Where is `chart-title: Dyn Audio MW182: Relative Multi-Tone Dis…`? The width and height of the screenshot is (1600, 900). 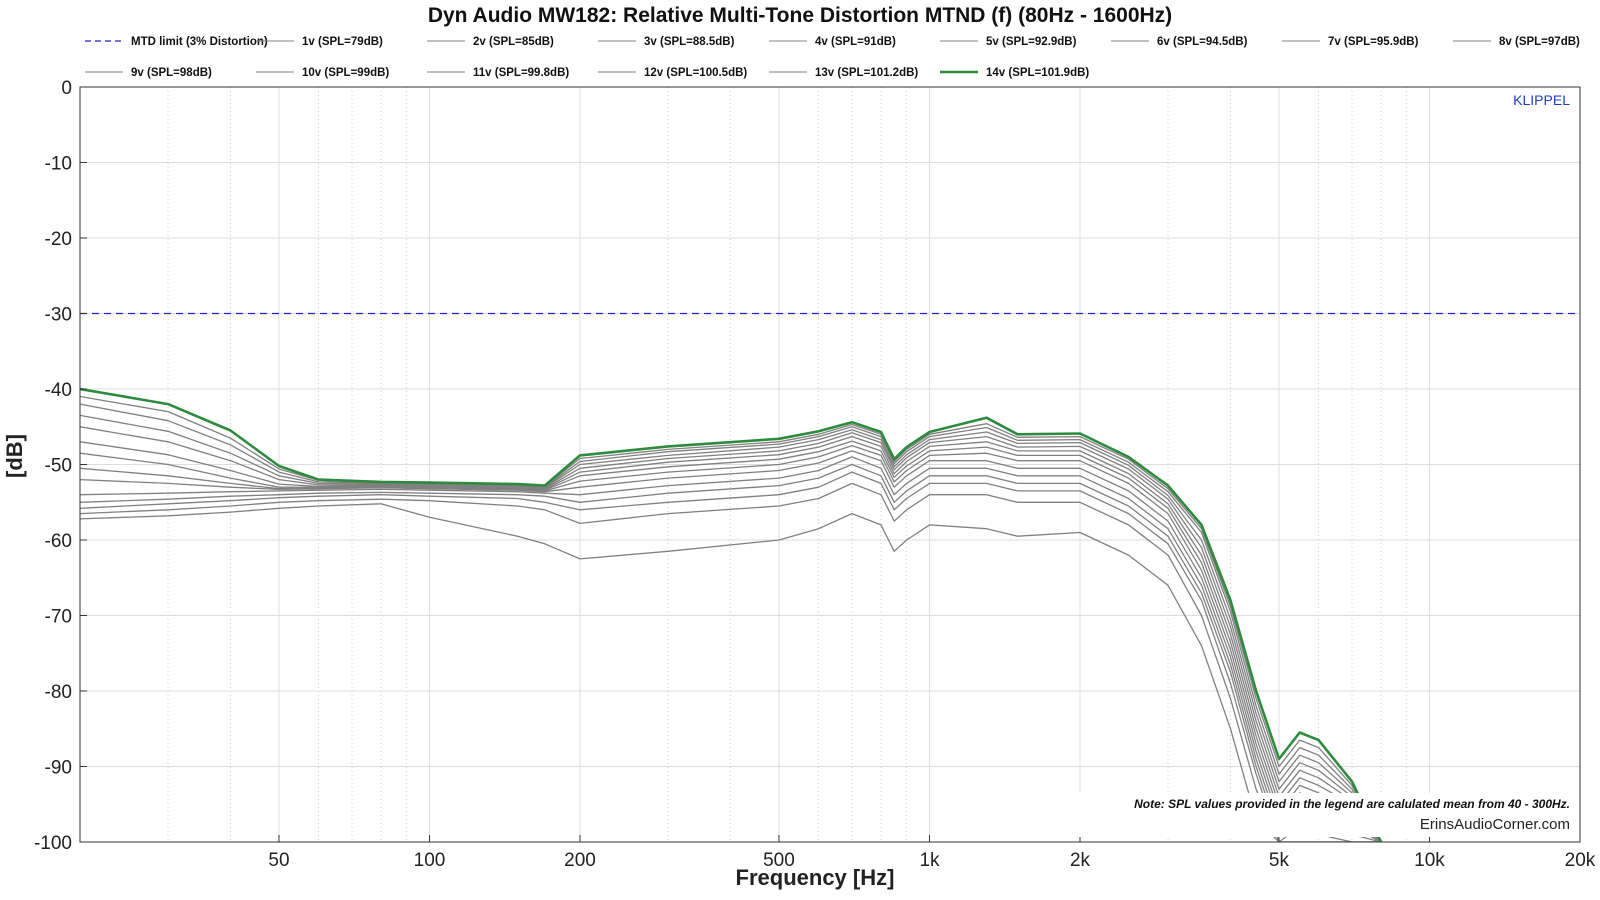 chart-title: Dyn Audio MW182: Relative Multi-Tone Dis… is located at coordinates (800, 15).